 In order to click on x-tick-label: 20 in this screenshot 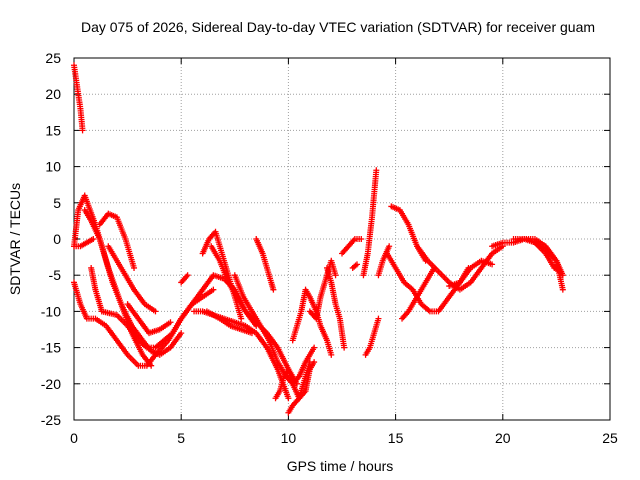, I will do `click(503, 438)`.